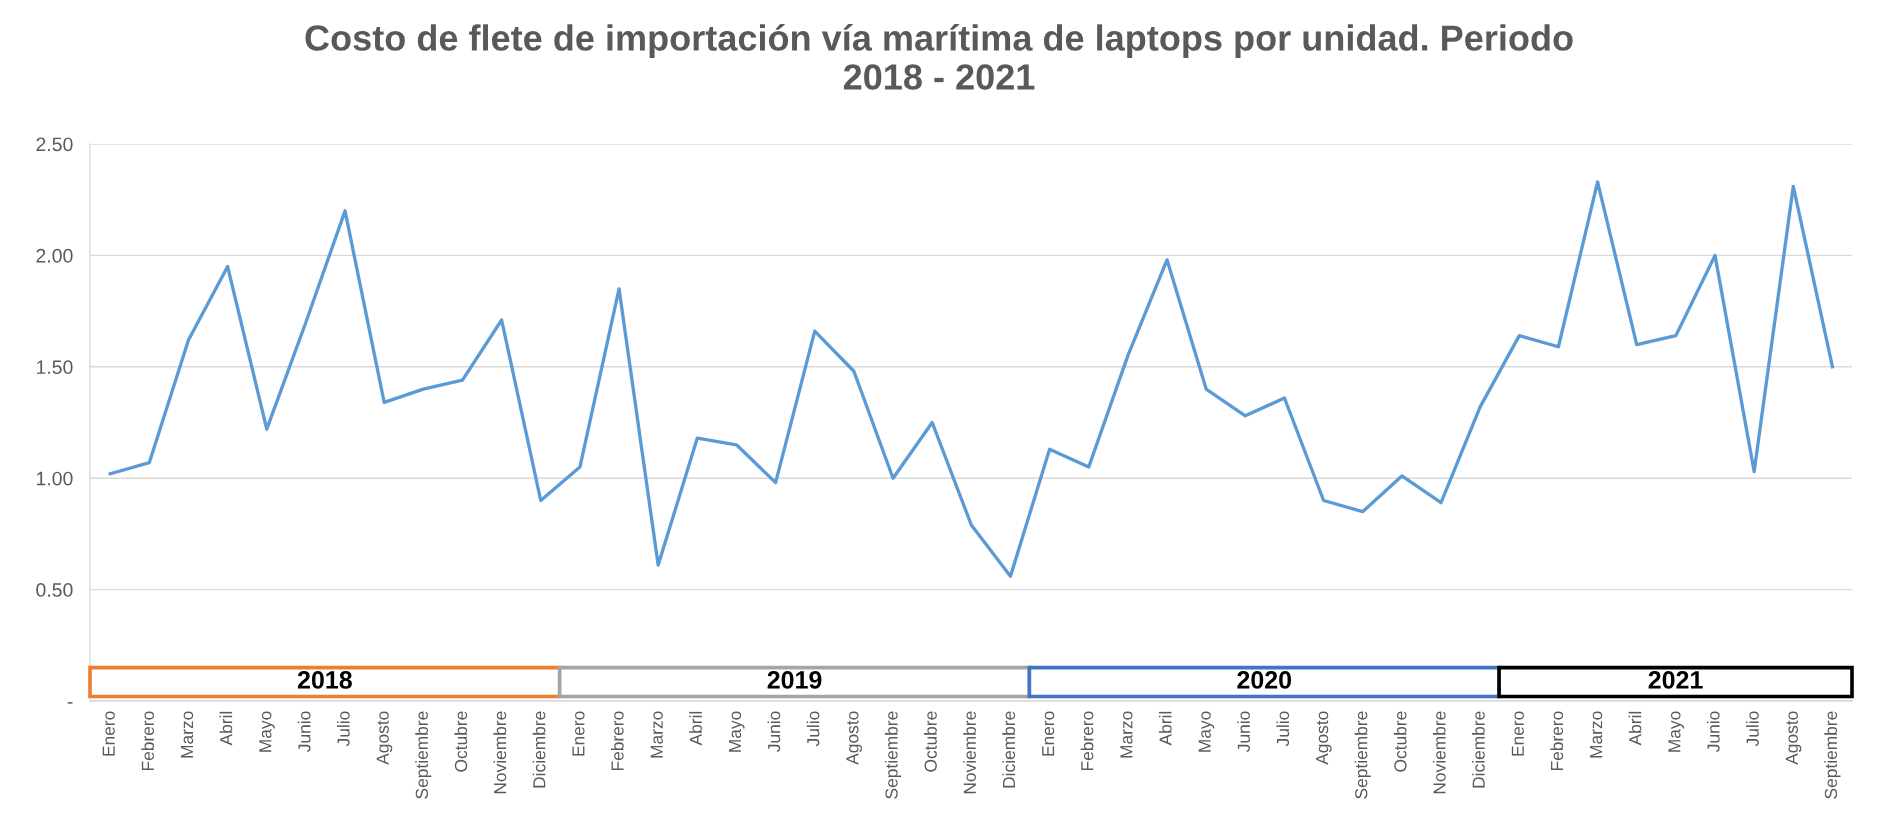  Describe the element at coordinates (939, 57) in the screenshot. I see `chart-title: Costo de flete de importación vía marítima de laptops por unidad. Periodo 2018 - 2021` at that location.